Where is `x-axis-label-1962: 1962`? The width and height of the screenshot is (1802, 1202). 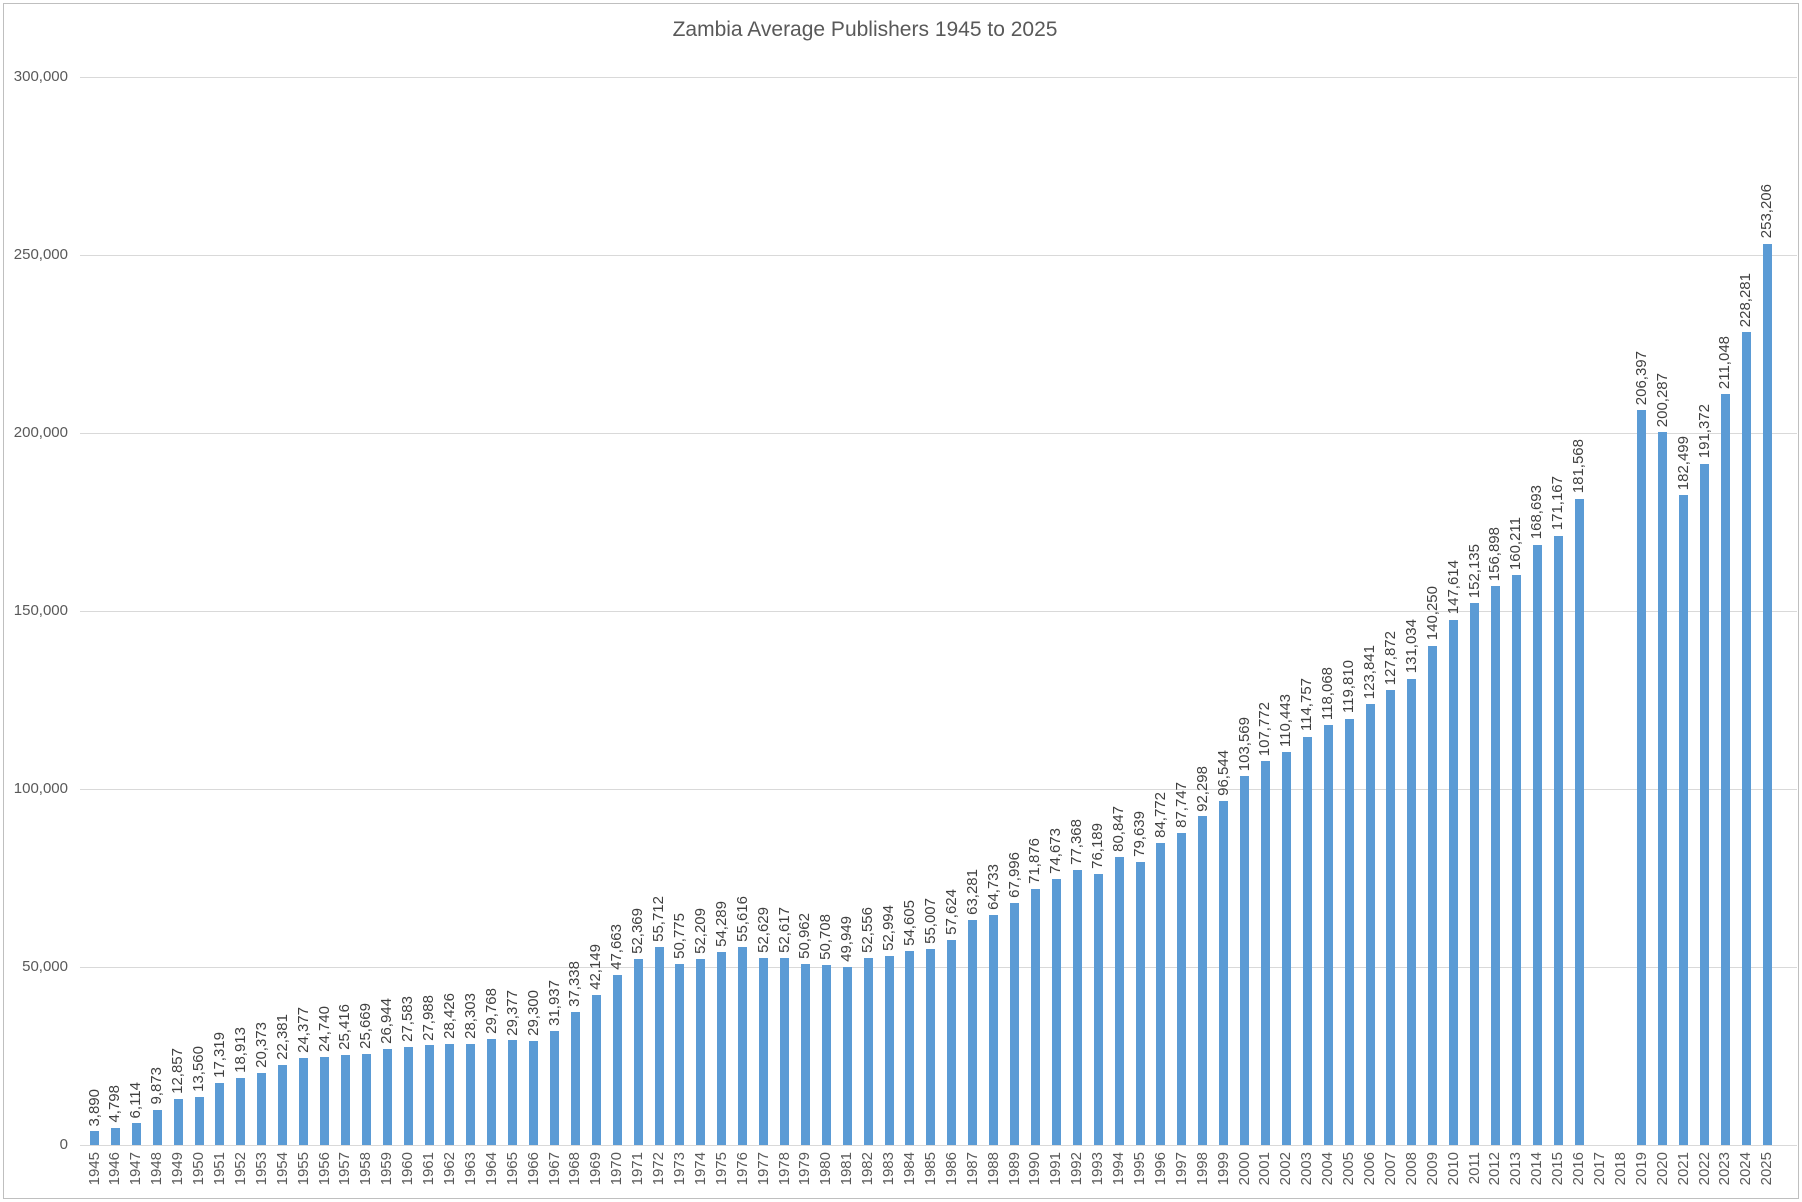
x-axis-label-1962: 1962 is located at coordinates (449, 1169).